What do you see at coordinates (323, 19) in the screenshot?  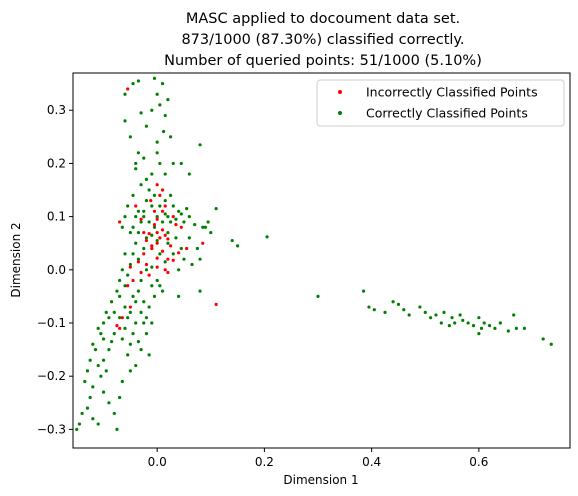 I see `title-line-1: MASC applied to docoument data set.` at bounding box center [323, 19].